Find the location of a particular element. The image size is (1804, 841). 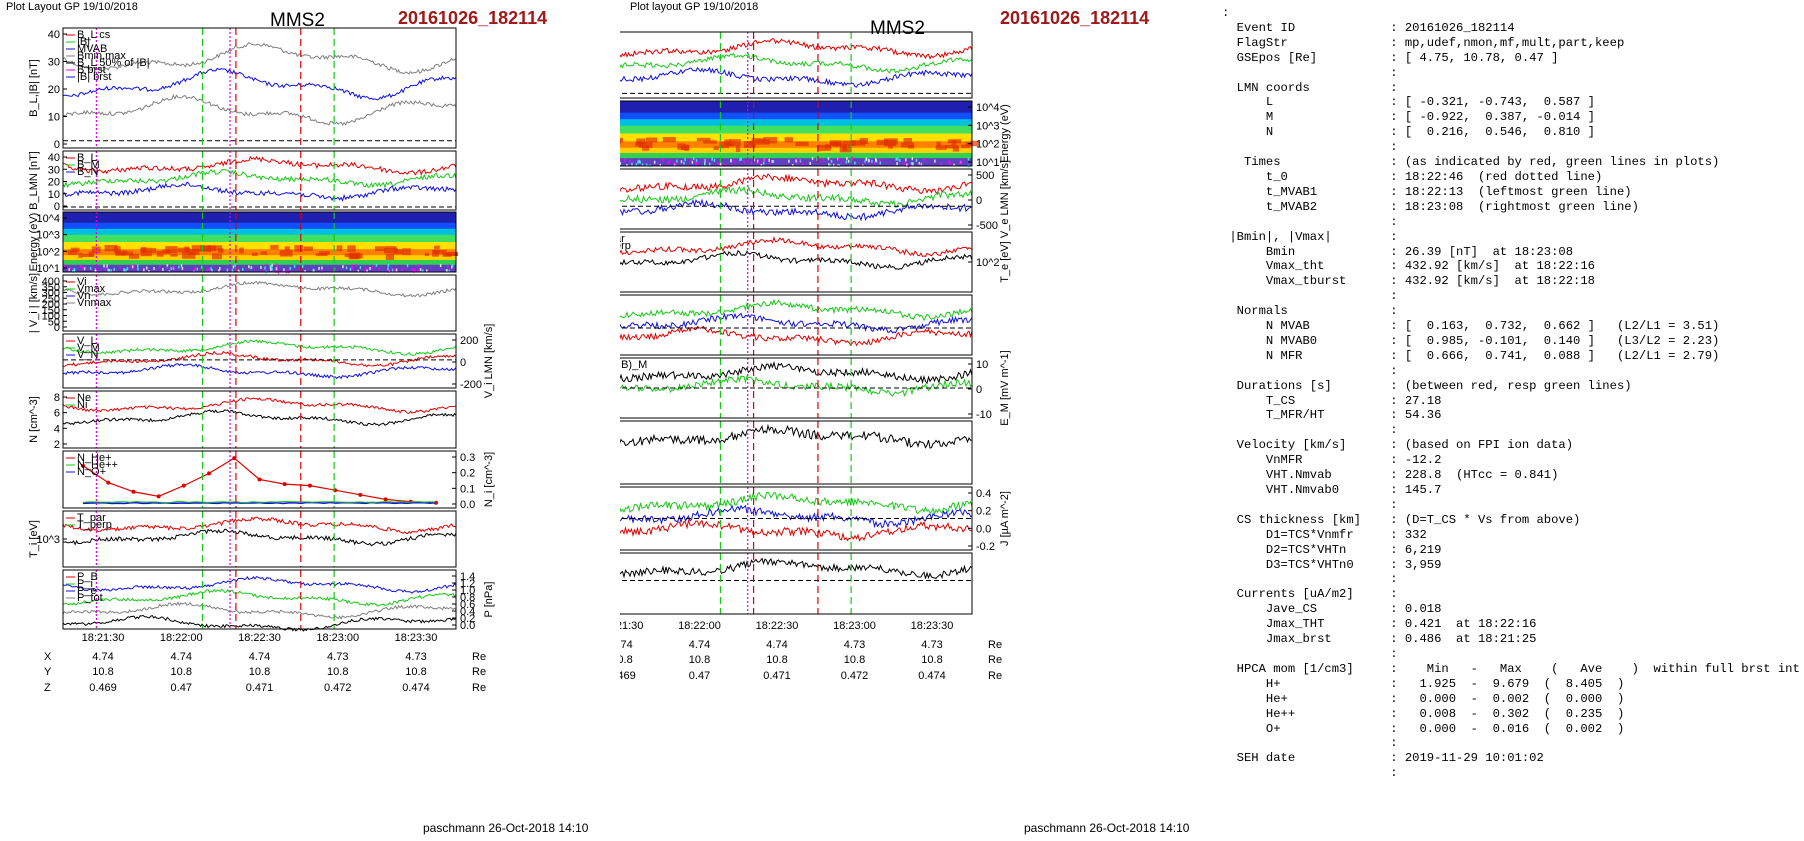

y-tick-label: 250 is located at coordinates (51, 299).